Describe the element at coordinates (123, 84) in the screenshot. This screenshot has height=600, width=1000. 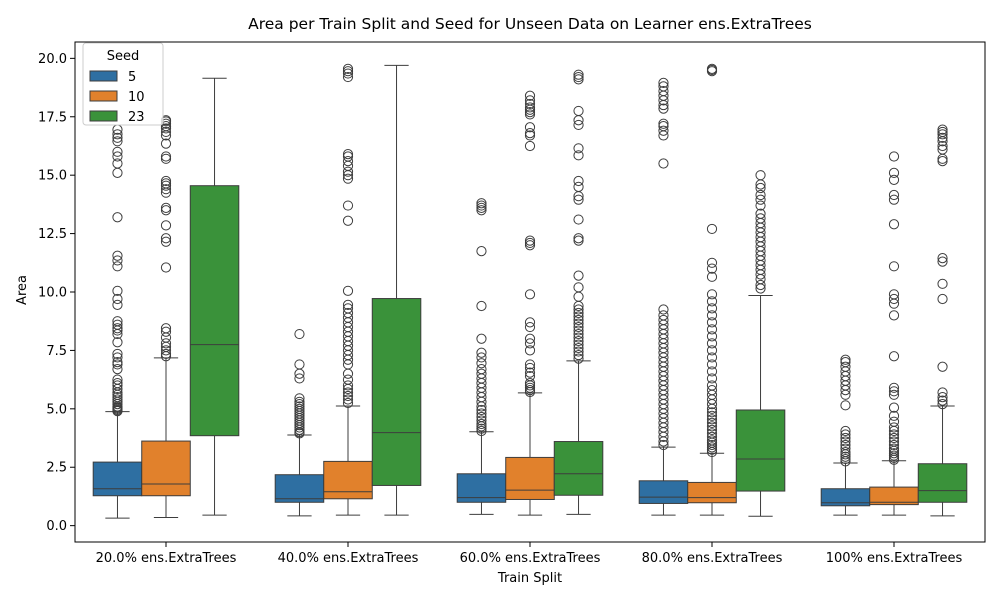
I see `legend-box` at that location.